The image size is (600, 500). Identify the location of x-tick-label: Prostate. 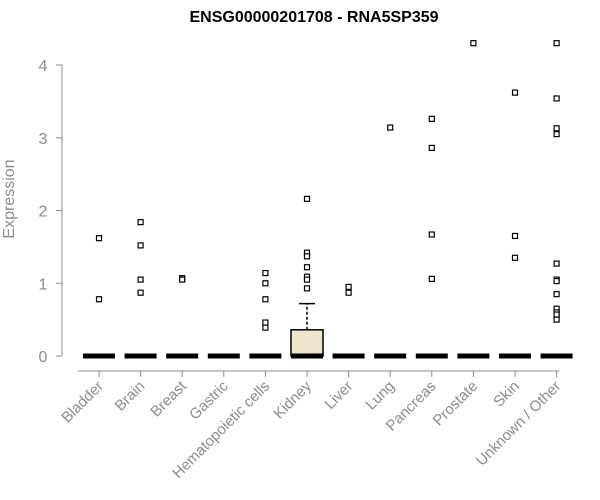
(456, 404).